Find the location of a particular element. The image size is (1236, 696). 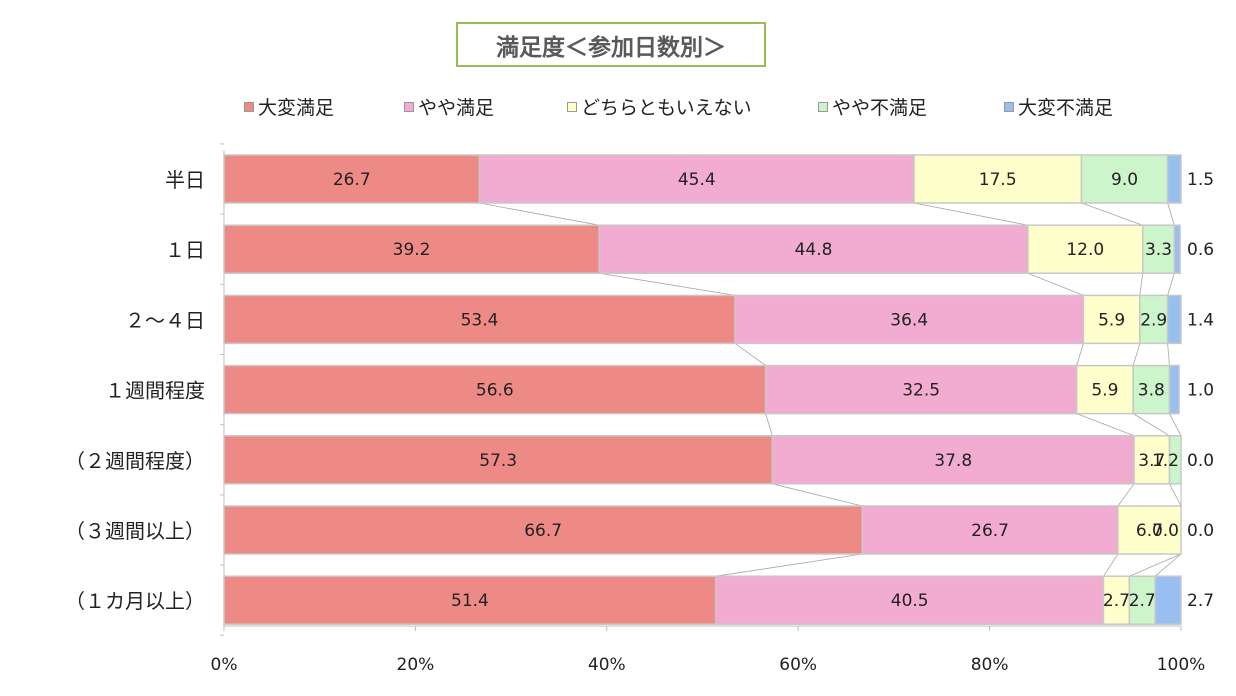

data-label: 0.6 is located at coordinates (1200, 250).